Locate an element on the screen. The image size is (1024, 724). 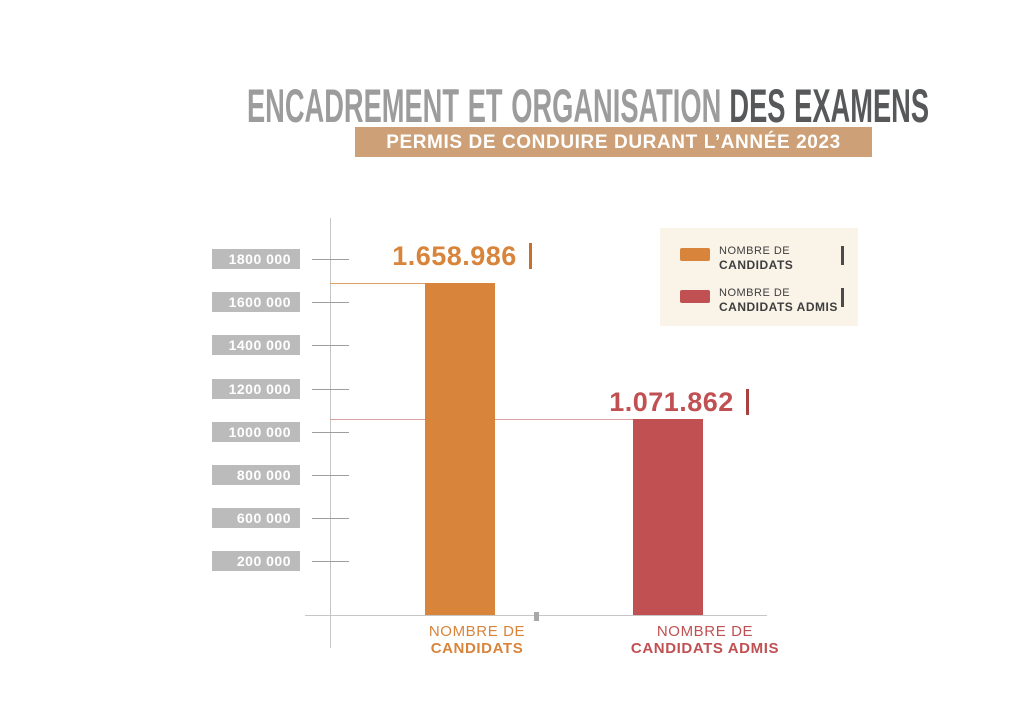
y-axis-label: 1800 000 is located at coordinates (256, 259).